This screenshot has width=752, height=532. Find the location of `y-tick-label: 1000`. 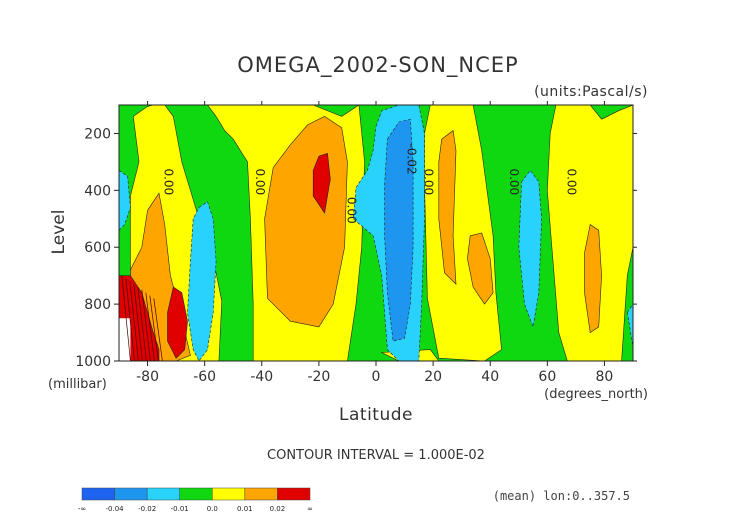

y-tick-label: 1000 is located at coordinates (93, 362).